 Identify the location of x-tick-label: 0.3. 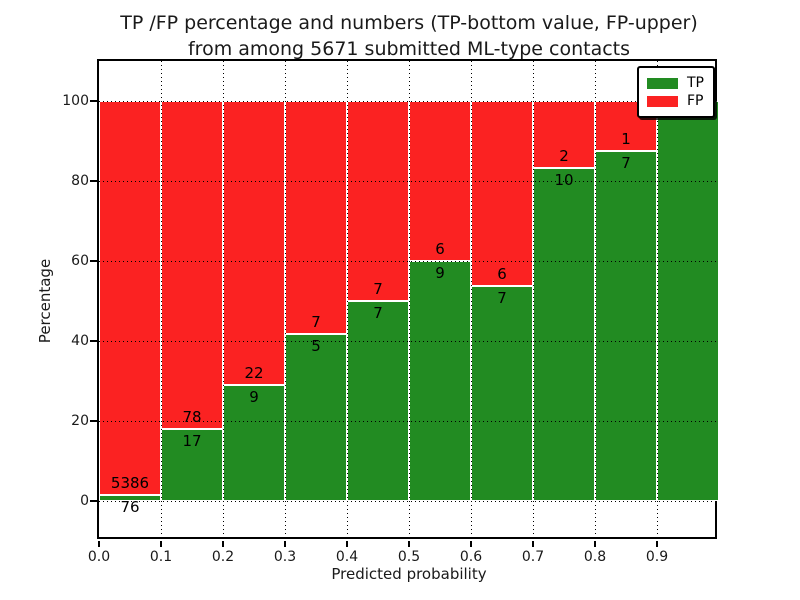
(285, 557).